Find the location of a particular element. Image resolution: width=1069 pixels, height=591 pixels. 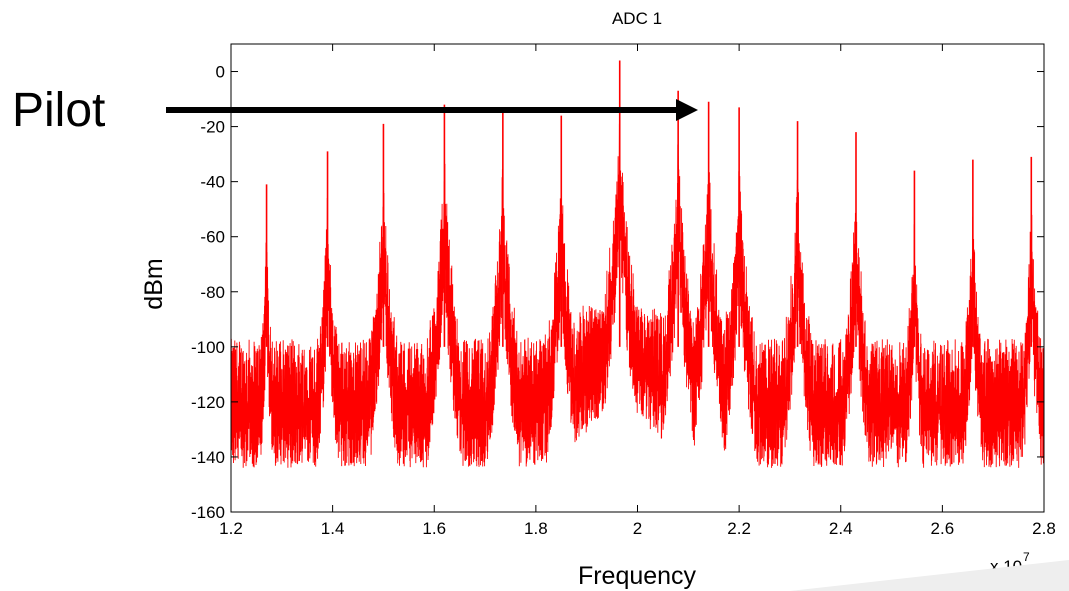

x-tick-label: 2.8 is located at coordinates (1044, 528).